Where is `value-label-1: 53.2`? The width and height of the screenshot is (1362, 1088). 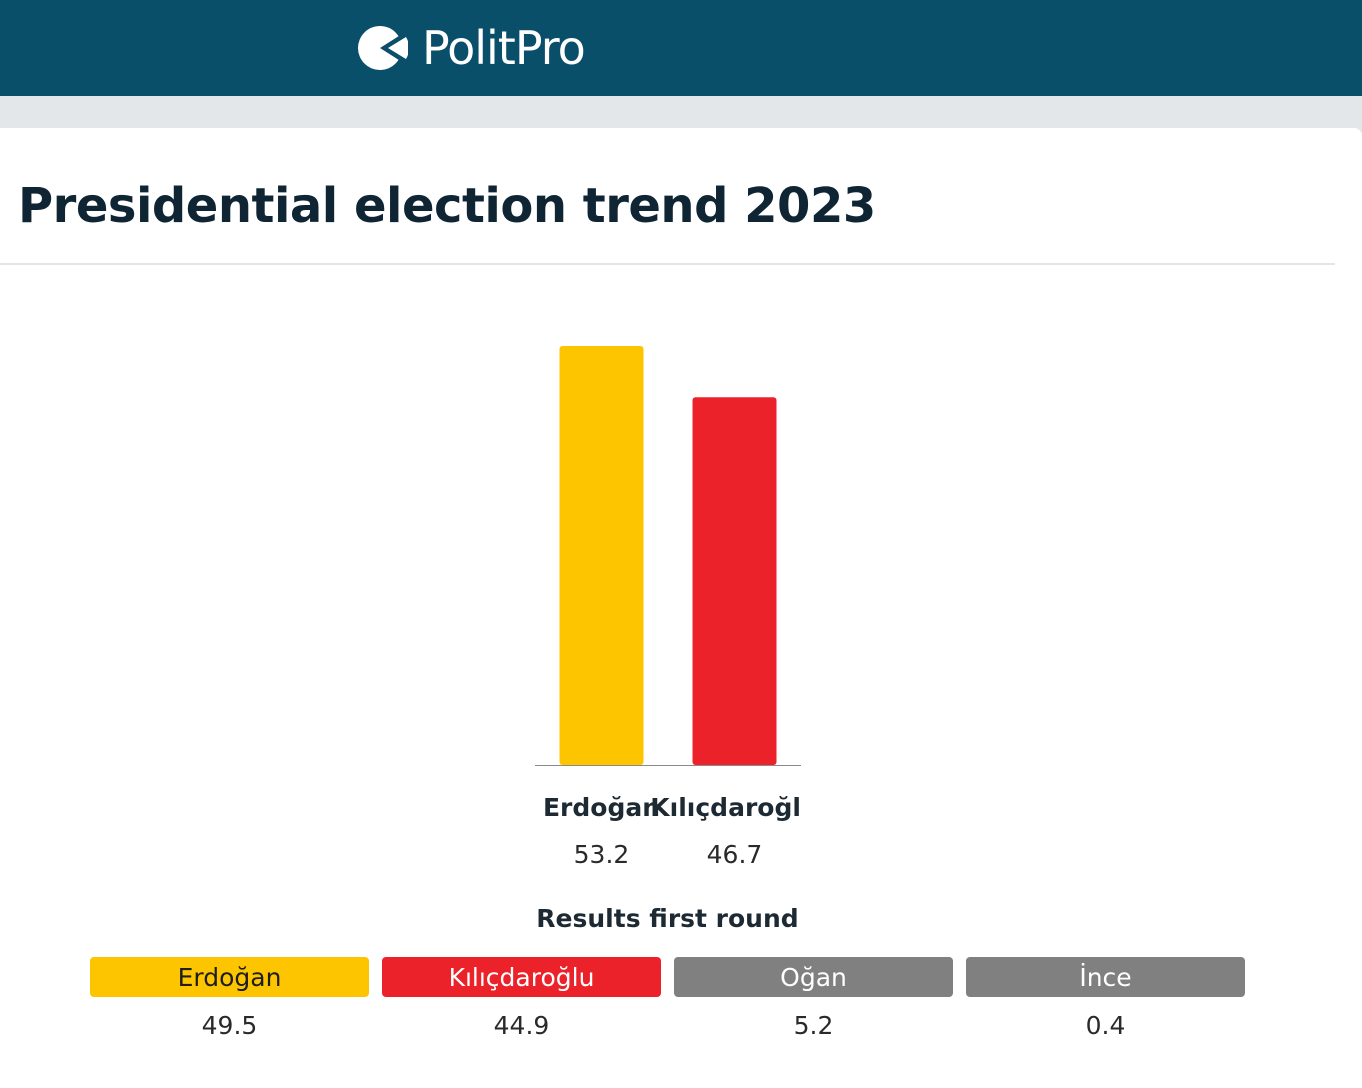 value-label-1: 53.2 is located at coordinates (602, 854).